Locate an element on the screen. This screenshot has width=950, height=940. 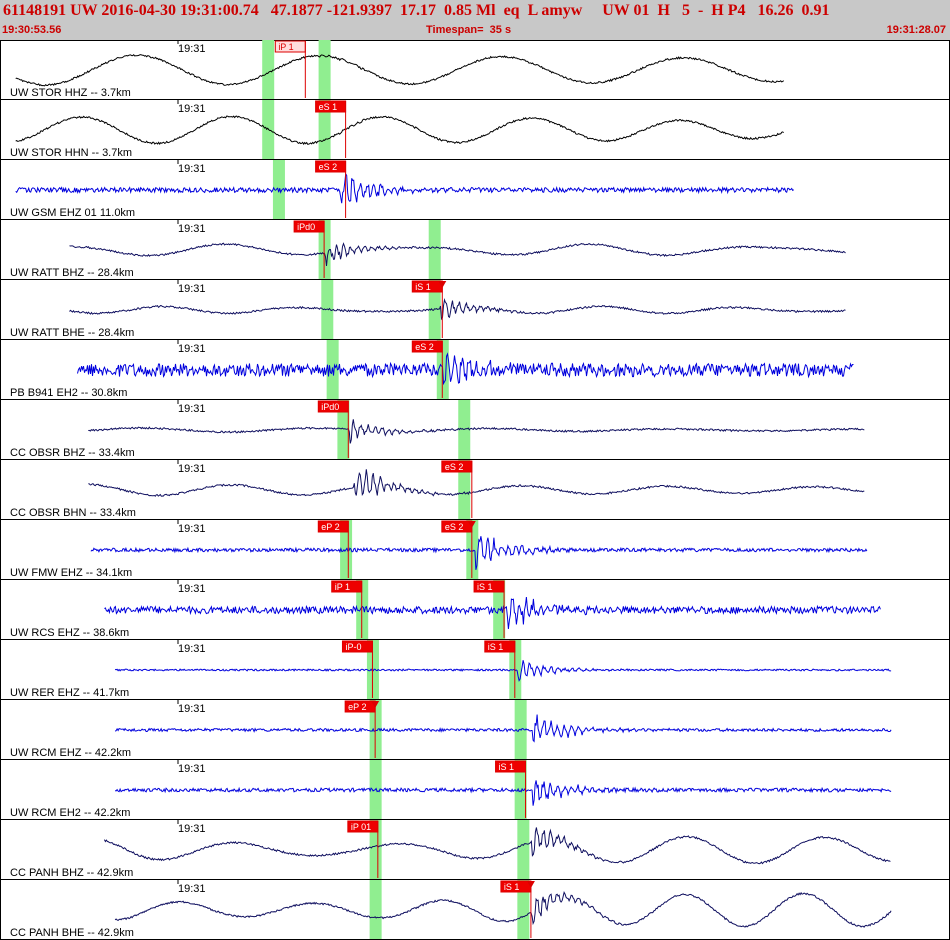
station-label: UW FMW EHZ -- 34.1km is located at coordinates (71, 573).